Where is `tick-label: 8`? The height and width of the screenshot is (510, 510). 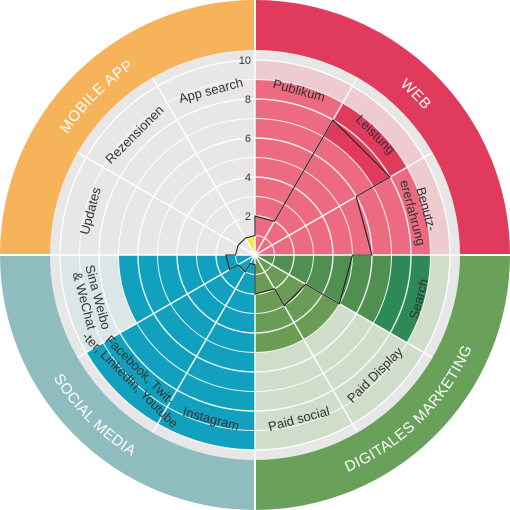 tick-label: 8 is located at coordinates (248, 100).